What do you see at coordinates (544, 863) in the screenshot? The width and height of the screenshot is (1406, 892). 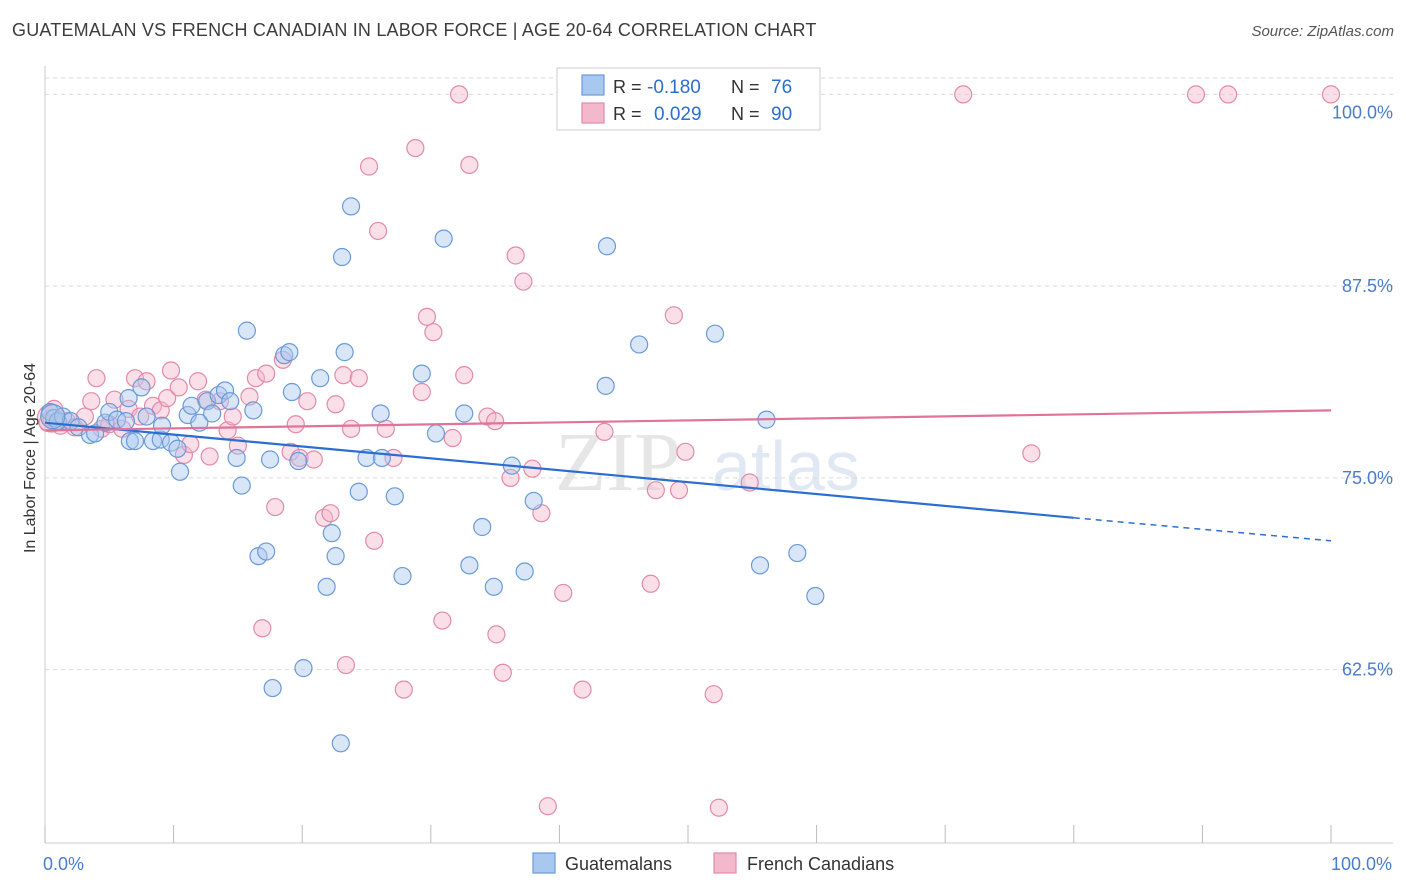 I see `legend-swatch-guatemalans` at bounding box center [544, 863].